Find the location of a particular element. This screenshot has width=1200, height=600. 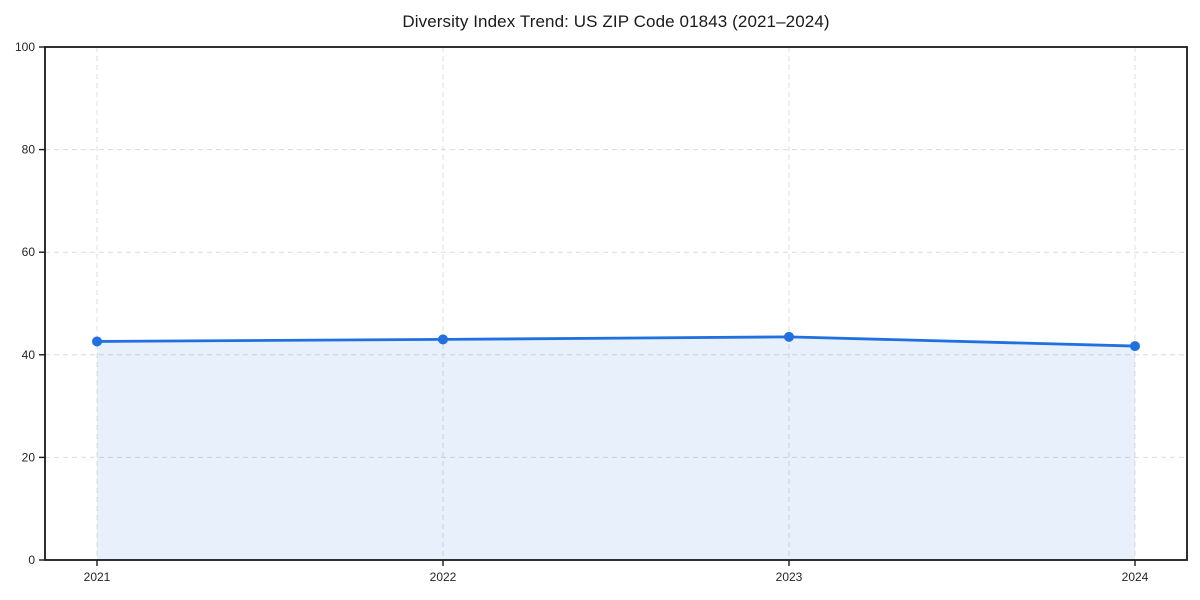

x-tick-label: 2023 is located at coordinates (789, 577).